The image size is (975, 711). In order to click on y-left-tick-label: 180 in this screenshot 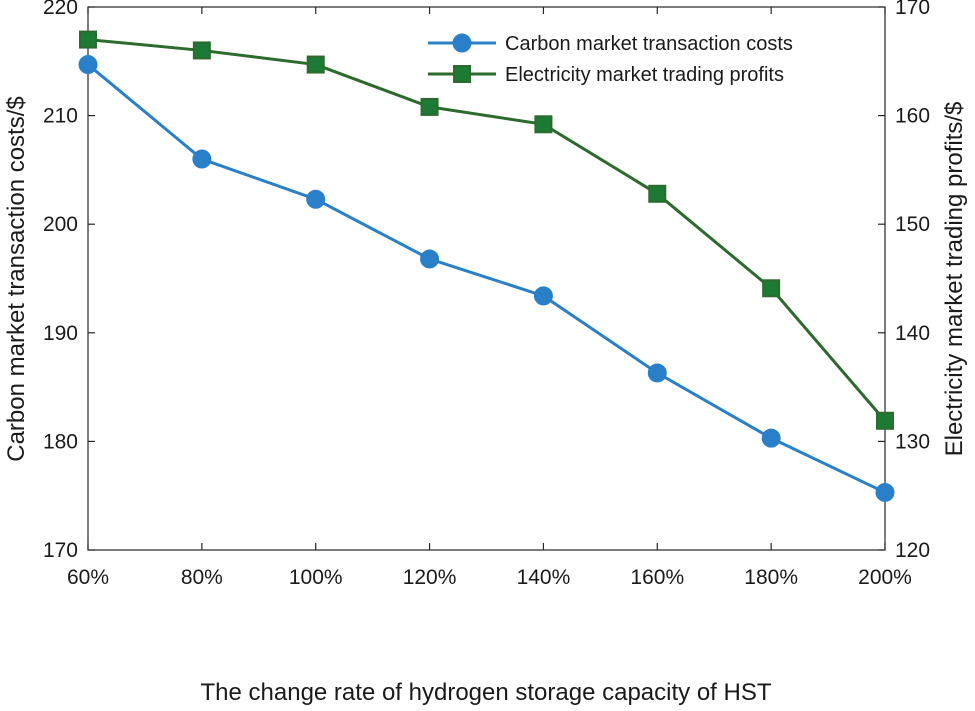, I will do `click(60, 441)`.